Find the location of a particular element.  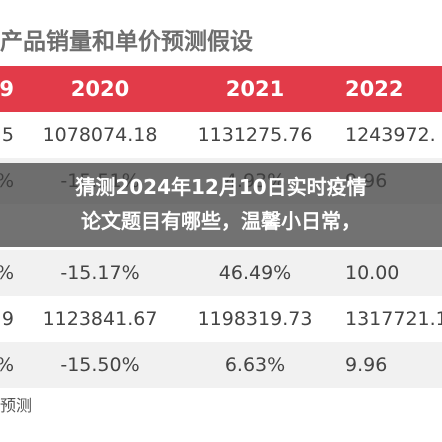

table-cell: 5 is located at coordinates (7, 135).